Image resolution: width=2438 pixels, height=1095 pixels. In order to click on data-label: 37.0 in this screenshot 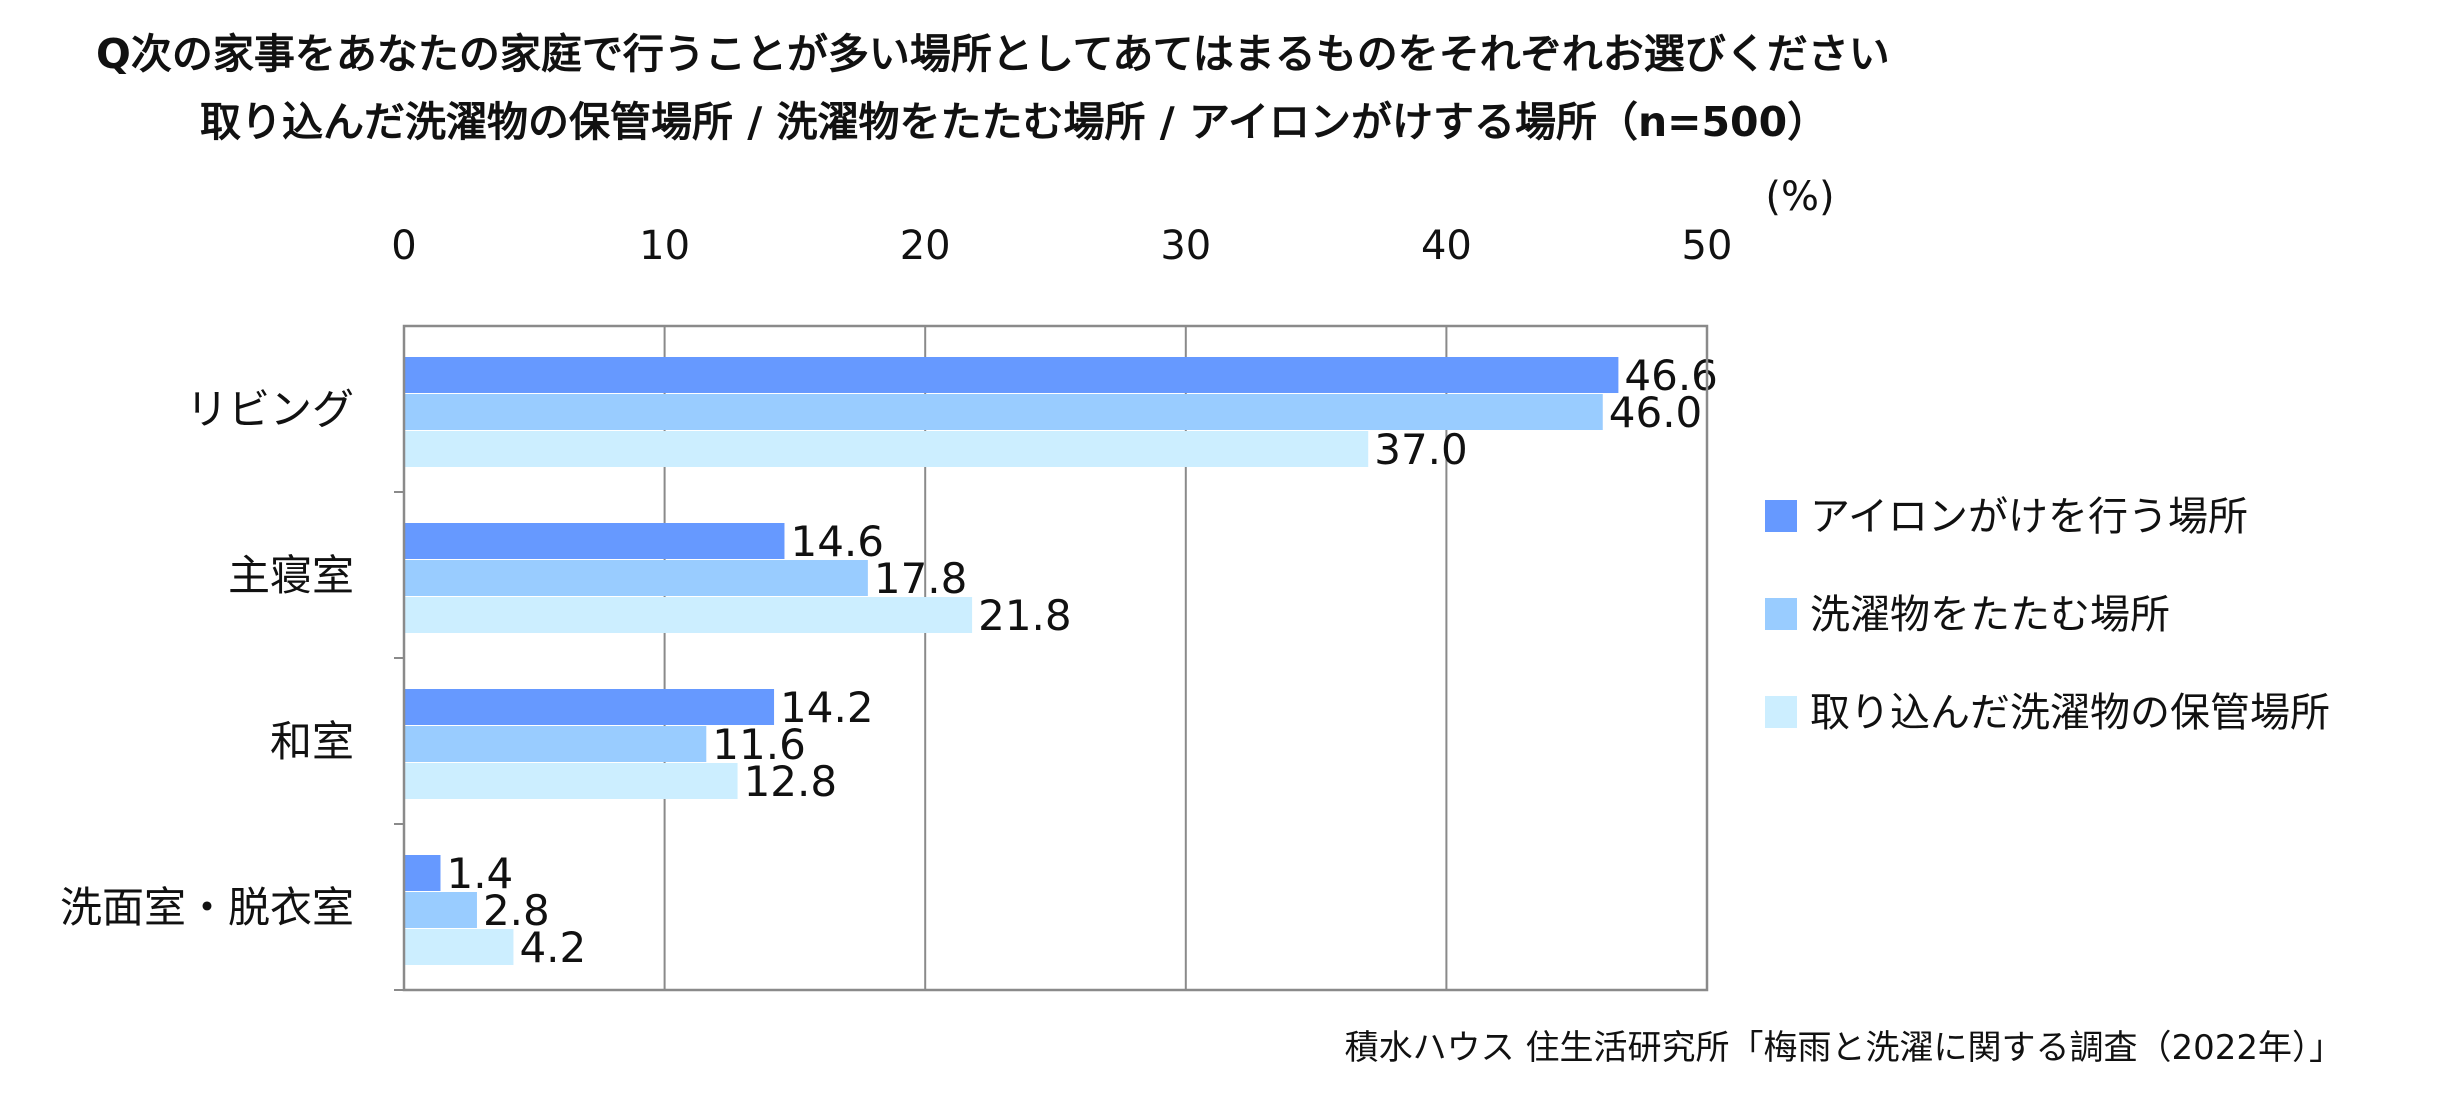, I will do `click(1421, 449)`.